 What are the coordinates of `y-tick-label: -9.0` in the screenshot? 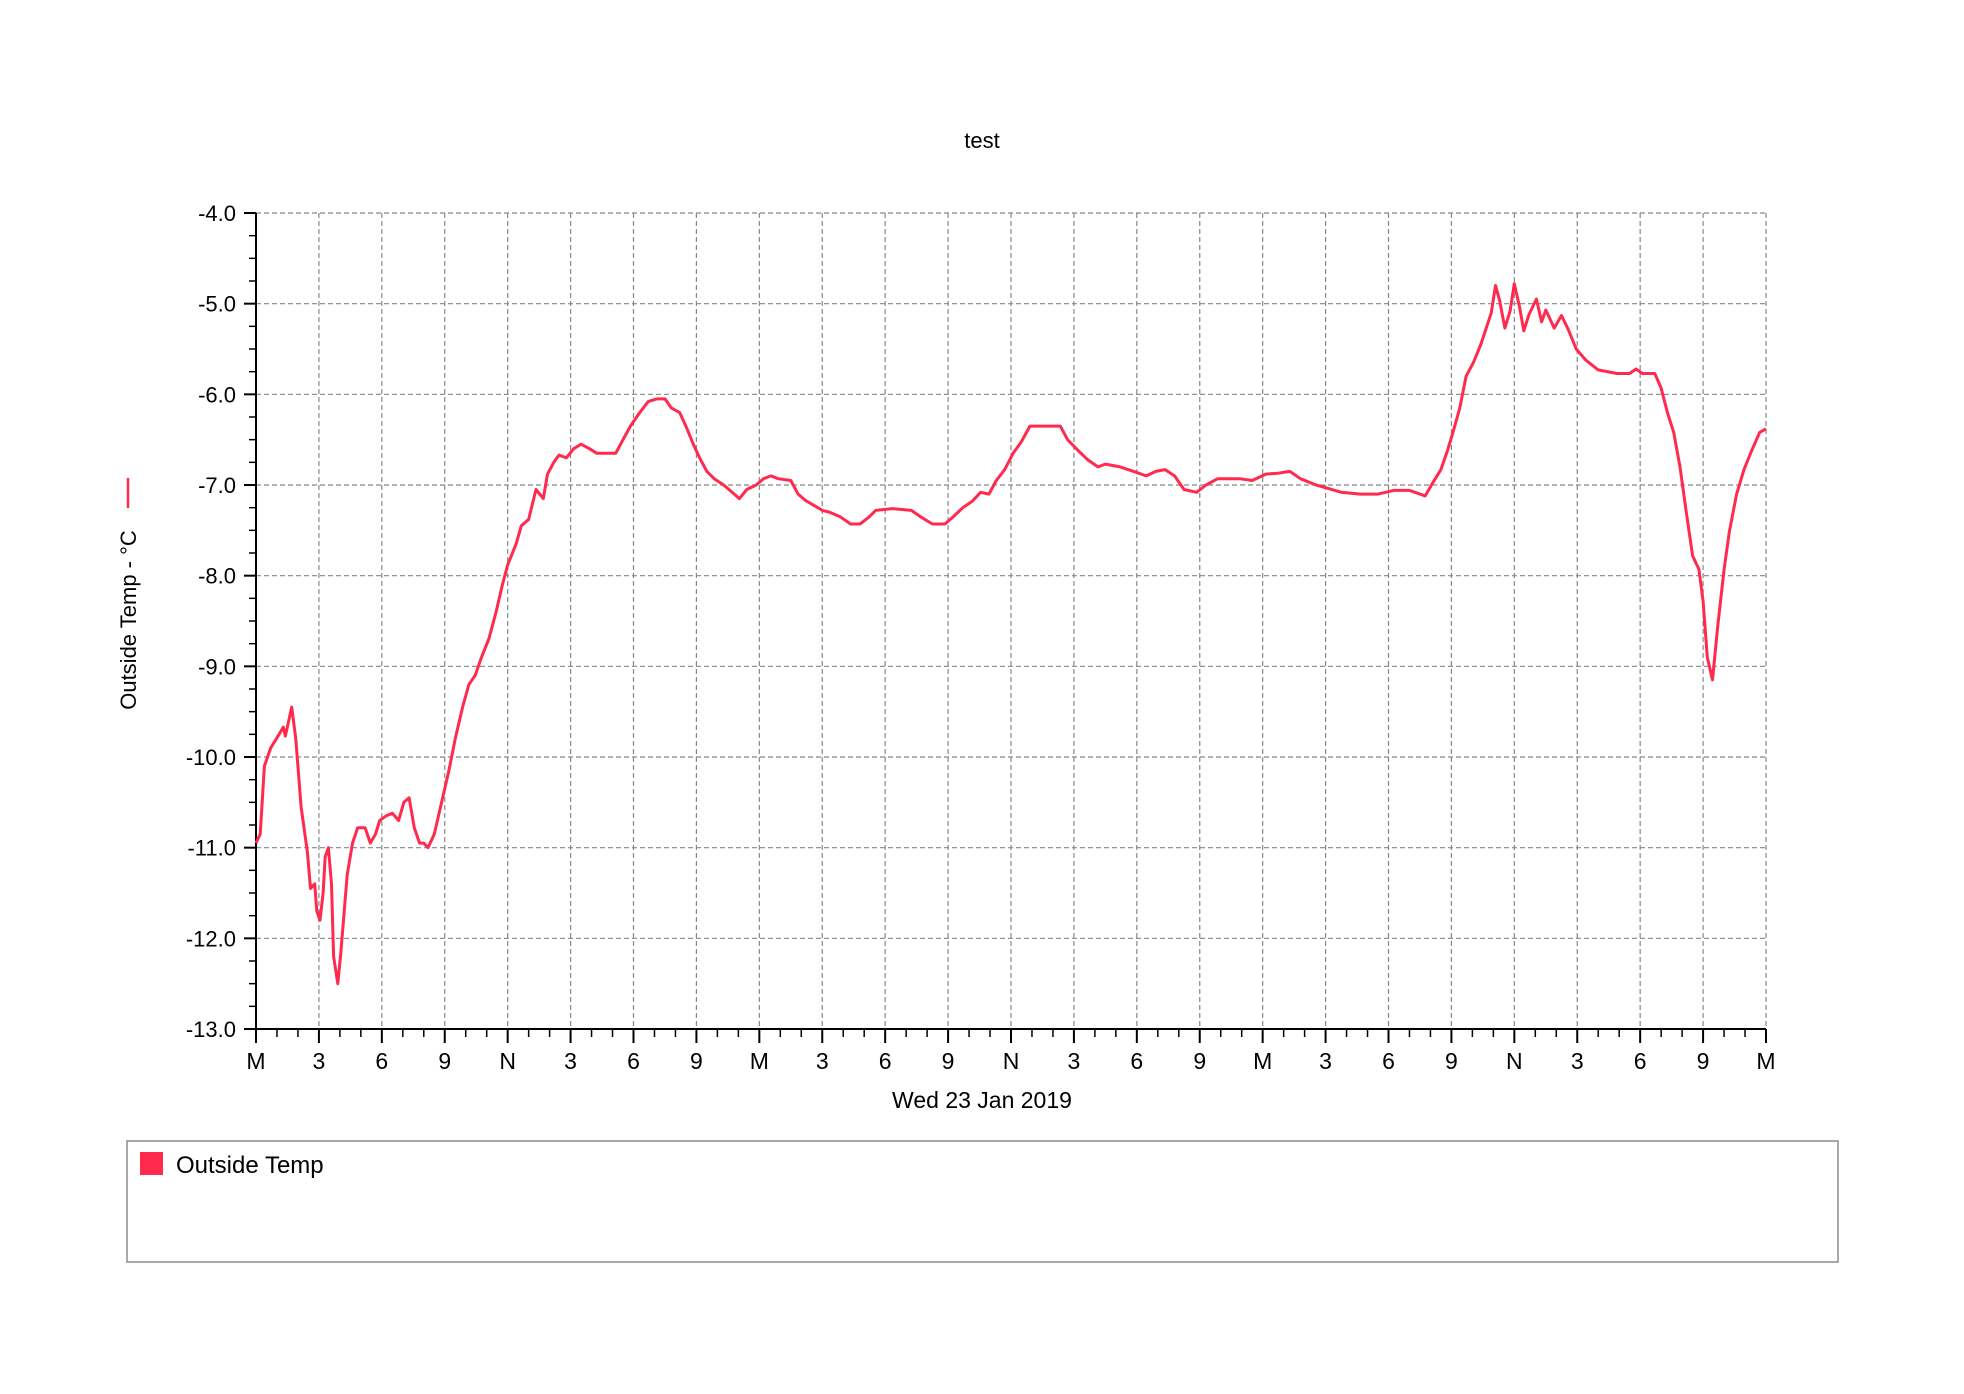 It's located at (217, 666).